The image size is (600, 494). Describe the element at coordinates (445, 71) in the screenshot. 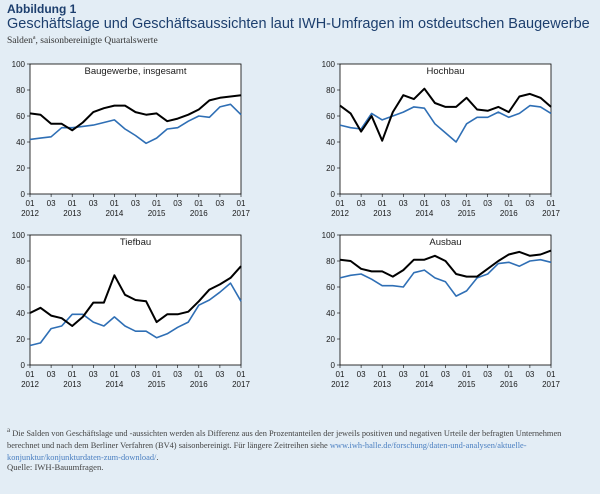

I see `panel-title: Hochbau` at that location.